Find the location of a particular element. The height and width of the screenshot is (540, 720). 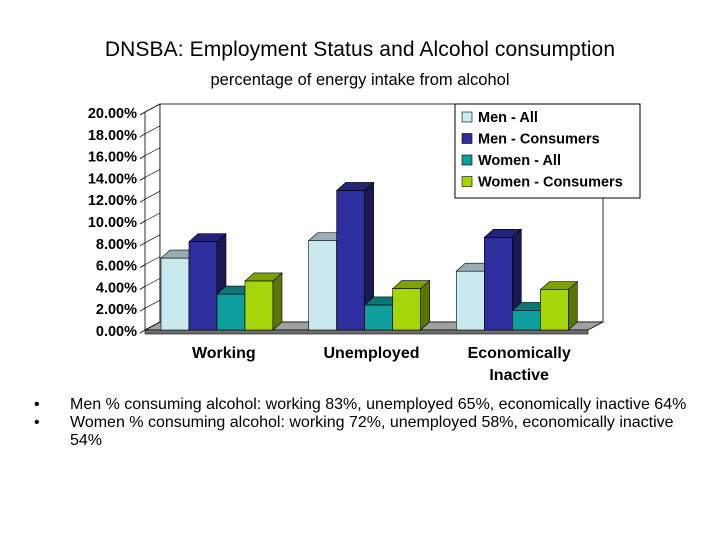

y-tick-label: 4.00% is located at coordinates (116, 288).